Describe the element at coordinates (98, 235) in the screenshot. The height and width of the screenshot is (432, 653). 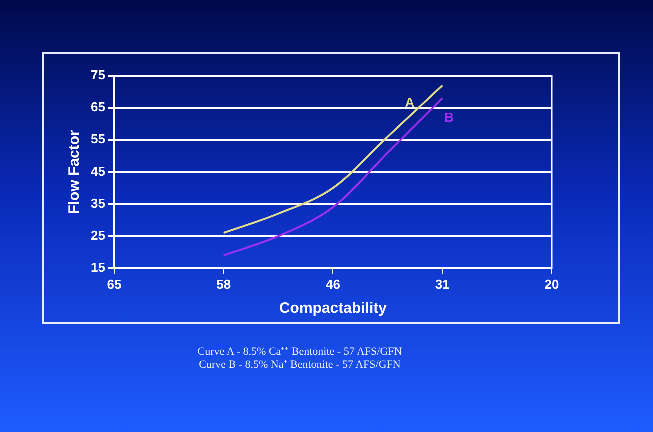
I see `y-tick-label: 25` at that location.